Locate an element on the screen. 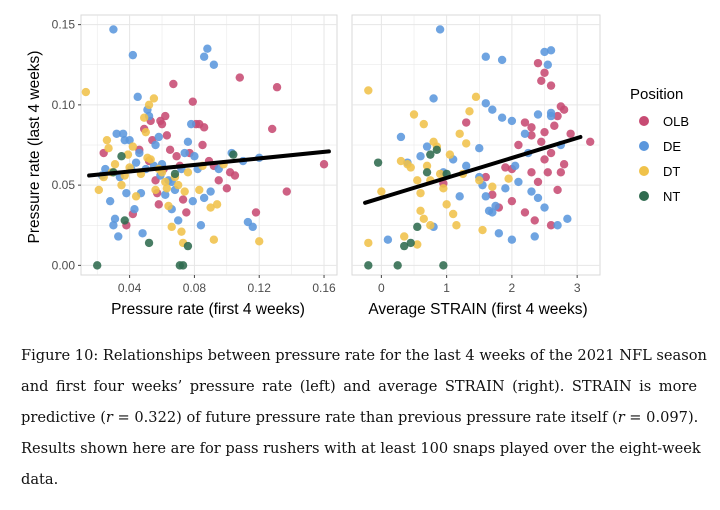 The image size is (720, 510). y-tick-label: 0.15 is located at coordinates (64, 25).